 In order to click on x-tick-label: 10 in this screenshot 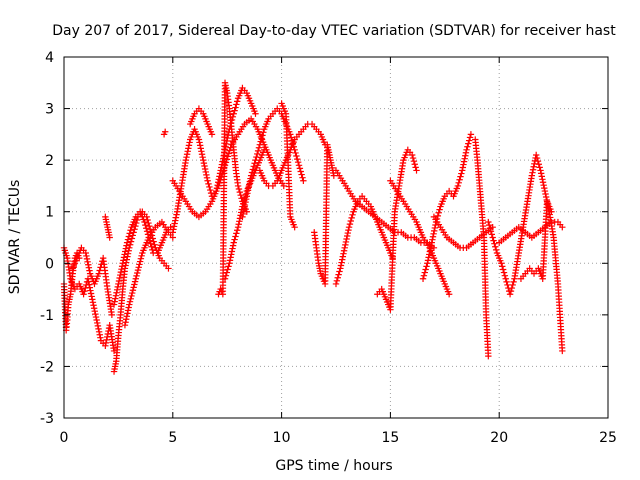, I will do `click(282, 438)`.